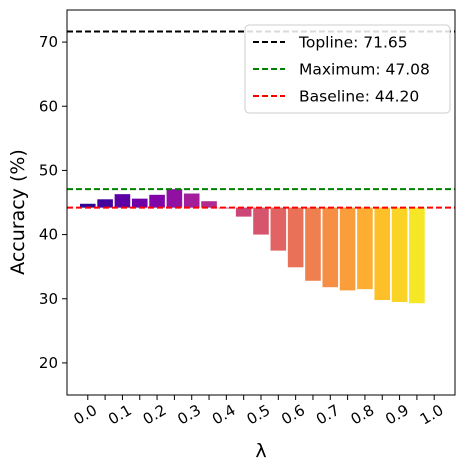  What do you see at coordinates (189, 415) in the screenshot?
I see `x-tick-label-3: 0.3` at bounding box center [189, 415].